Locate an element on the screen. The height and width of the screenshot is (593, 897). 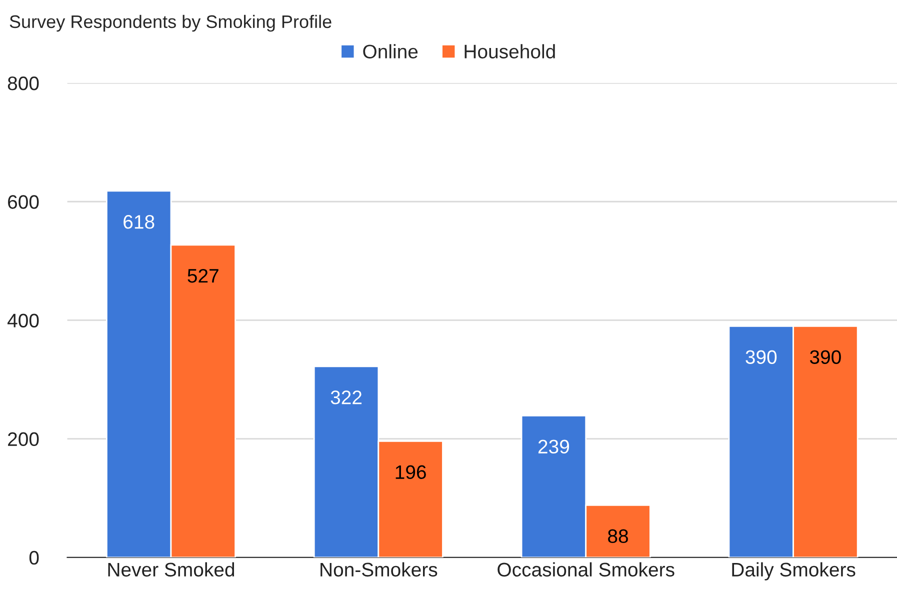
data-label: 618 is located at coordinates (139, 222).